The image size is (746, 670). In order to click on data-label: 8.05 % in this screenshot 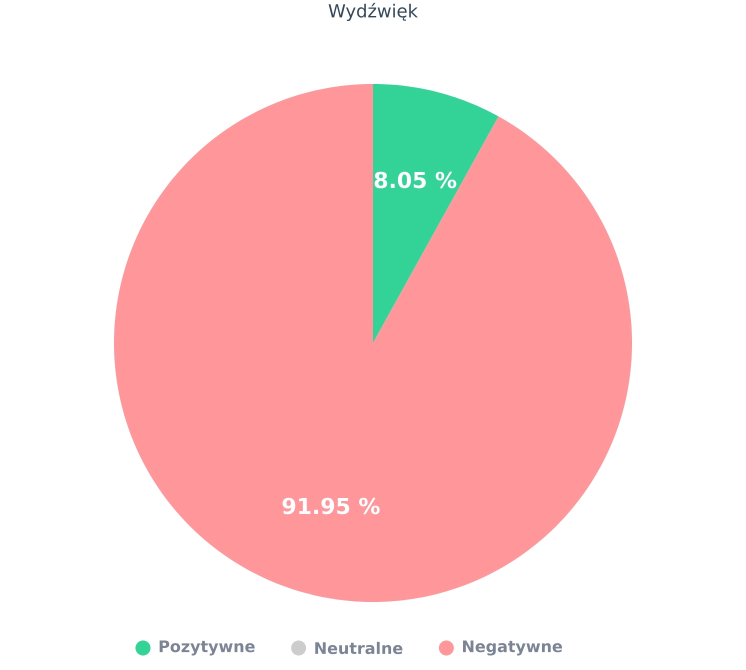, I will do `click(415, 180)`.